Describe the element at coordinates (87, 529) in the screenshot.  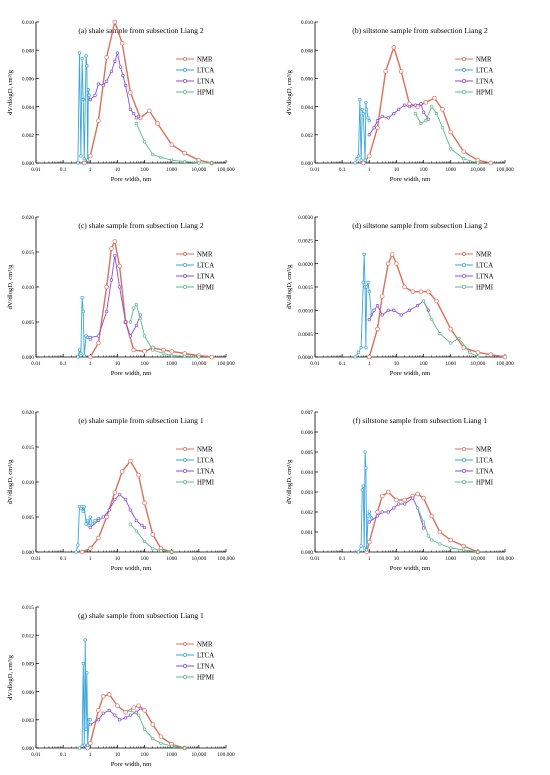
I see `series-ltca` at that location.